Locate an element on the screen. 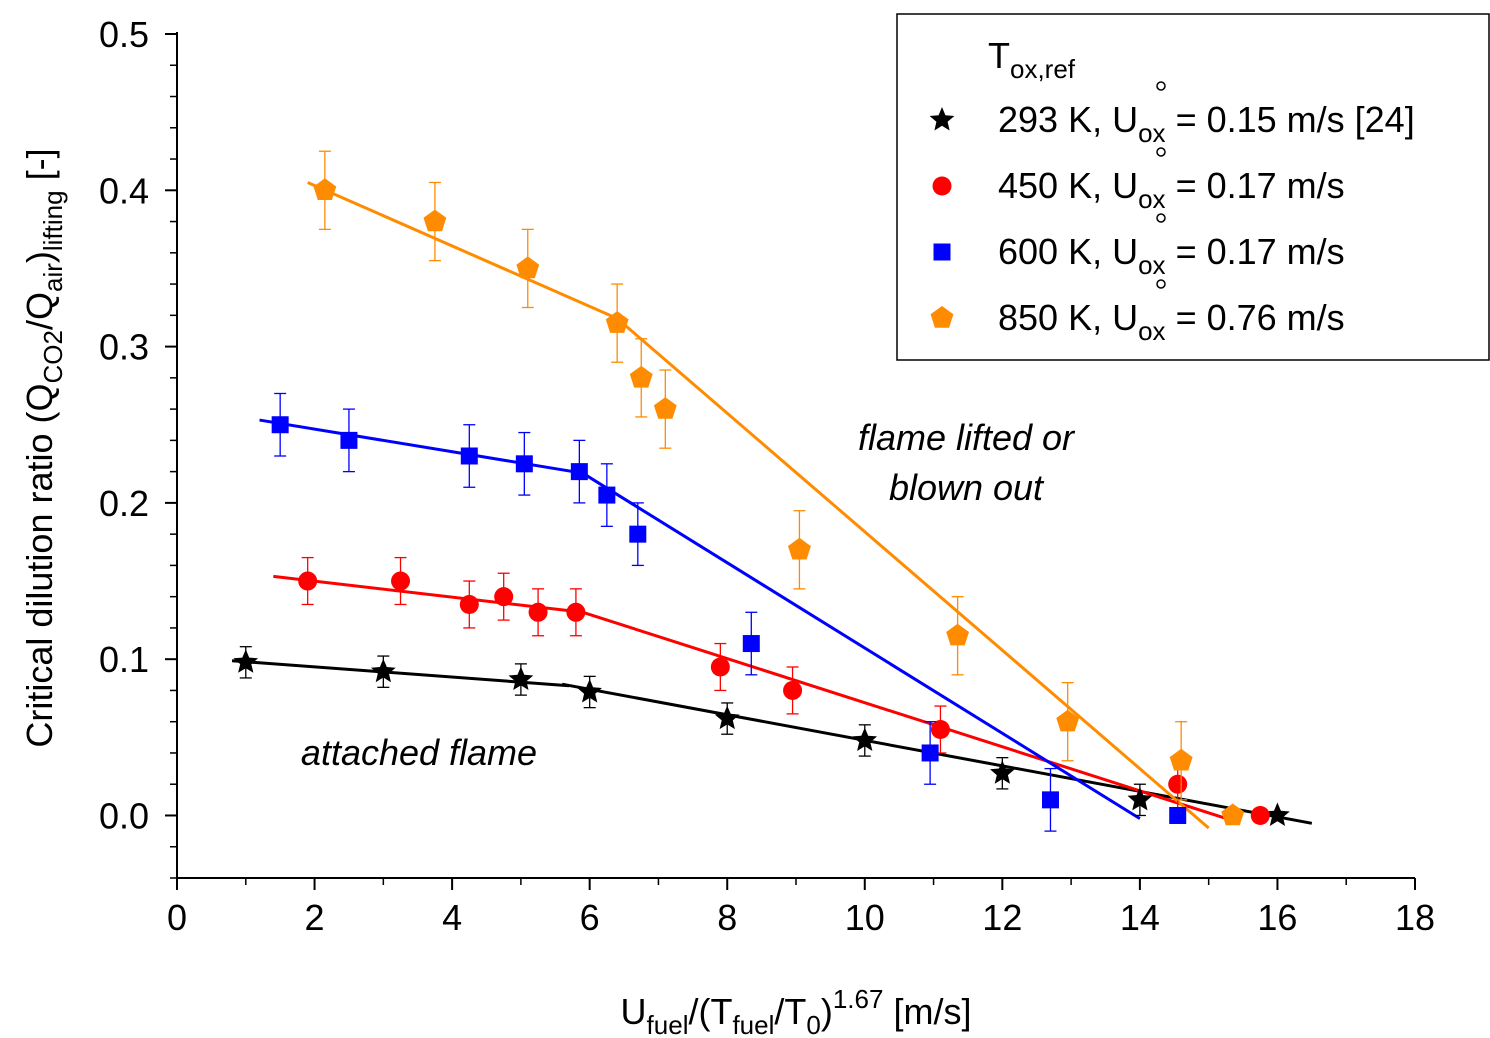 The image size is (1490, 1038). annotation-attached: attached flame is located at coordinates (419, 752).